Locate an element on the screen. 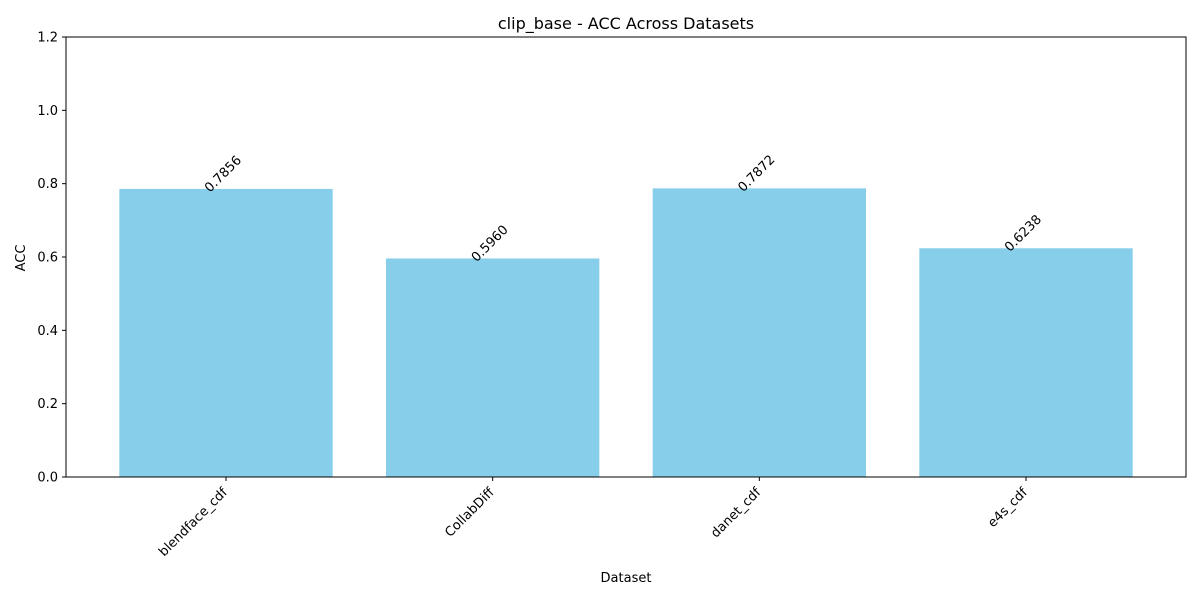  y-tick-label: 0.2 is located at coordinates (47, 404).